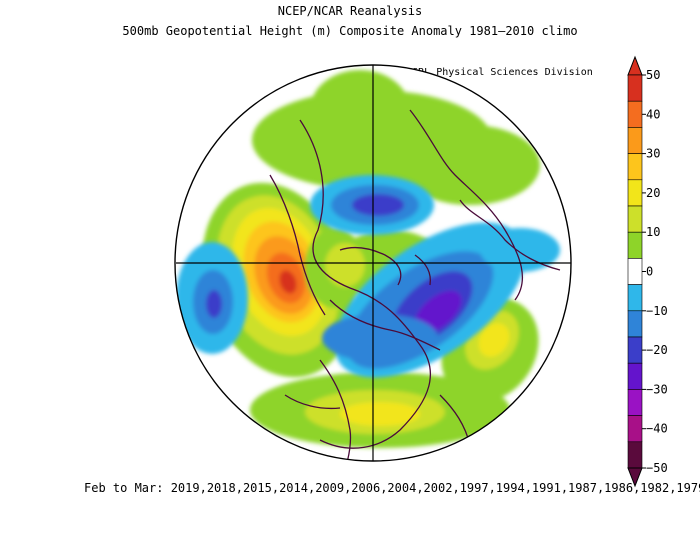 The height and width of the screenshot is (542, 700). I want to click on negative-anomaly-southwest, so click(212, 298).